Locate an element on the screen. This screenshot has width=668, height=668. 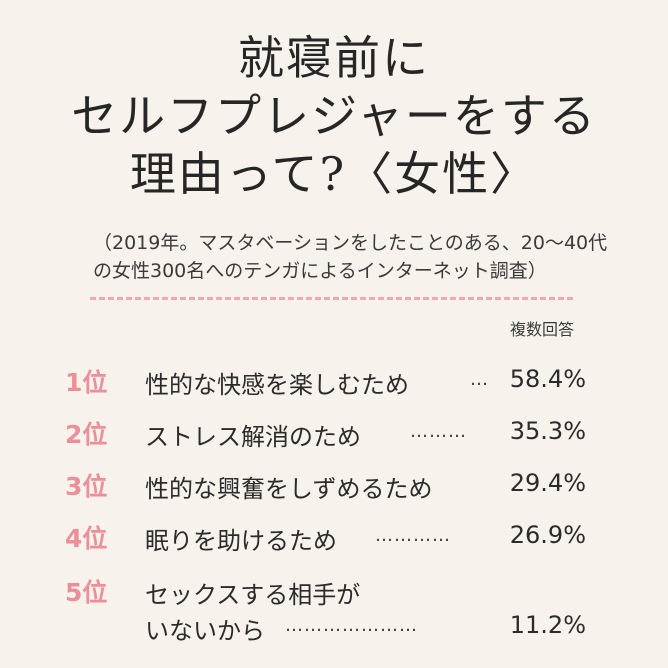
title-line-1: 就寝前に is located at coordinates (334, 58).